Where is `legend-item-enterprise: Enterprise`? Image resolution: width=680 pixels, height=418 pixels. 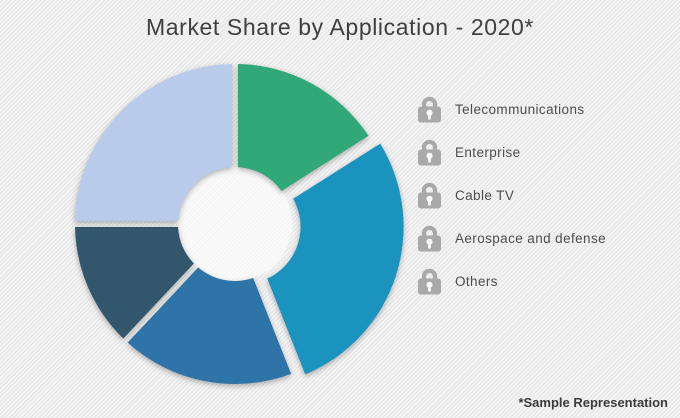 legend-item-enterprise: Enterprise is located at coordinates (511, 152).